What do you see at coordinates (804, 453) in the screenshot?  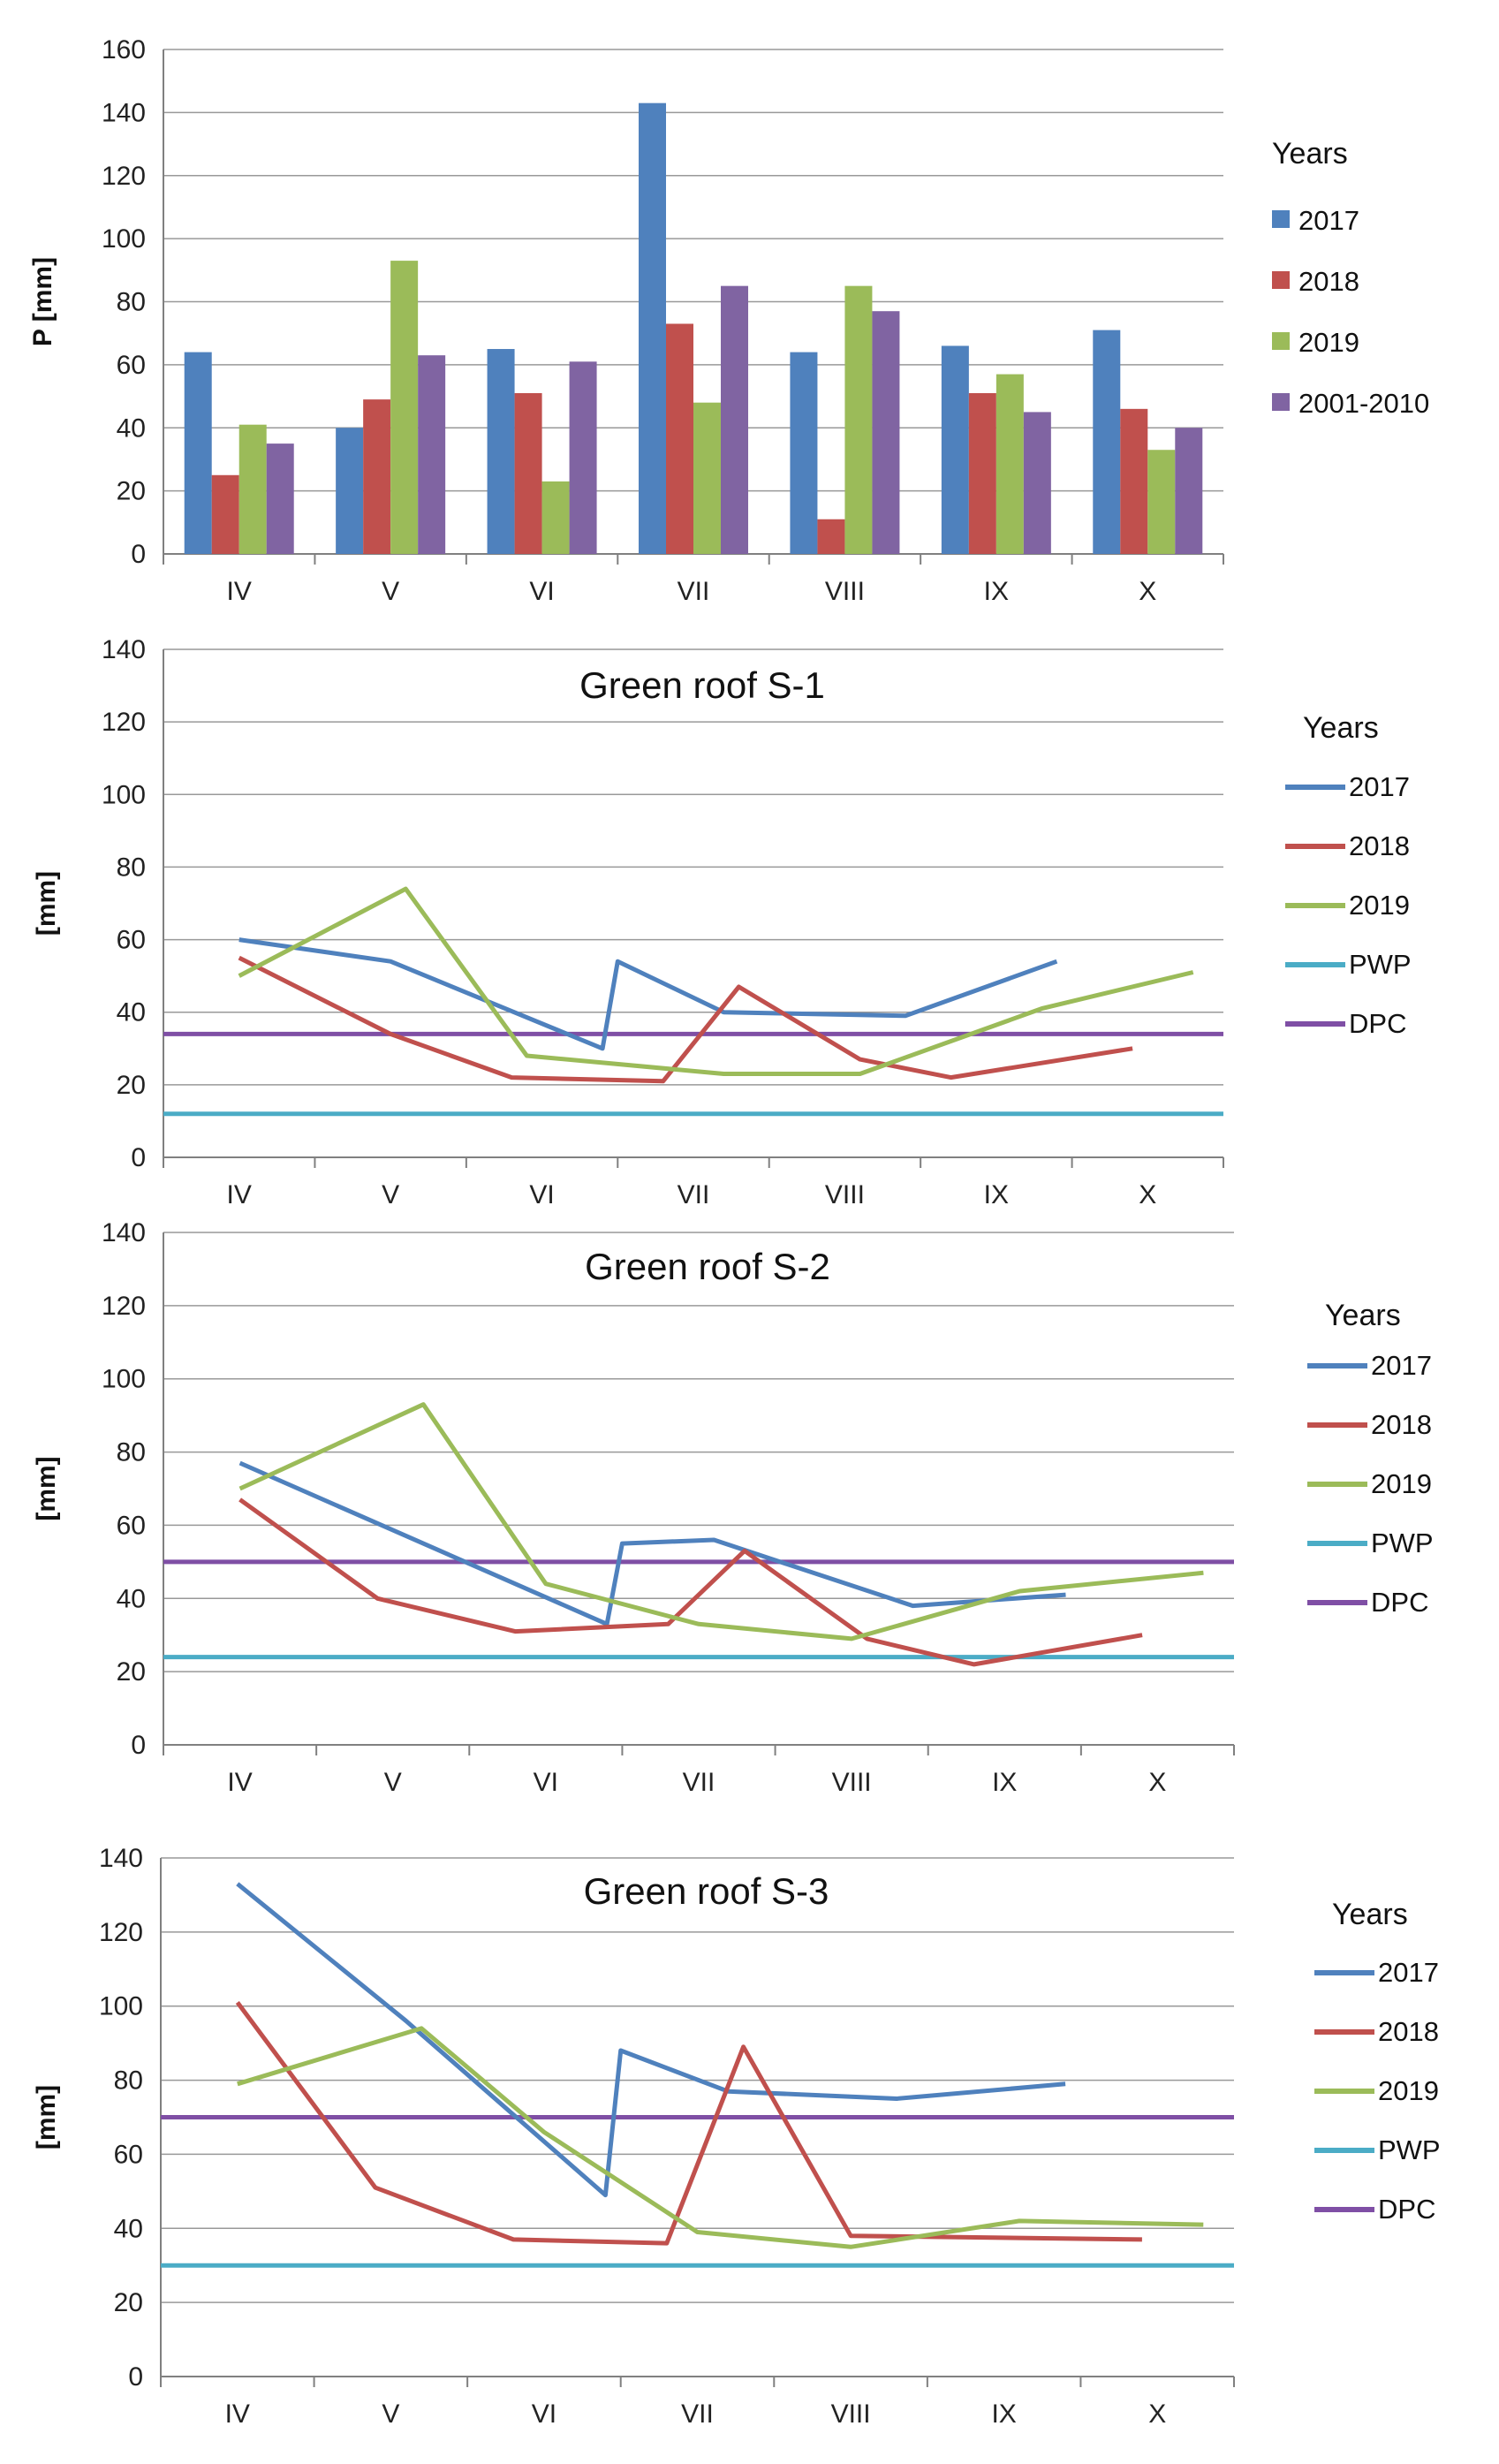 I see `bar-2017-VIII` at bounding box center [804, 453].